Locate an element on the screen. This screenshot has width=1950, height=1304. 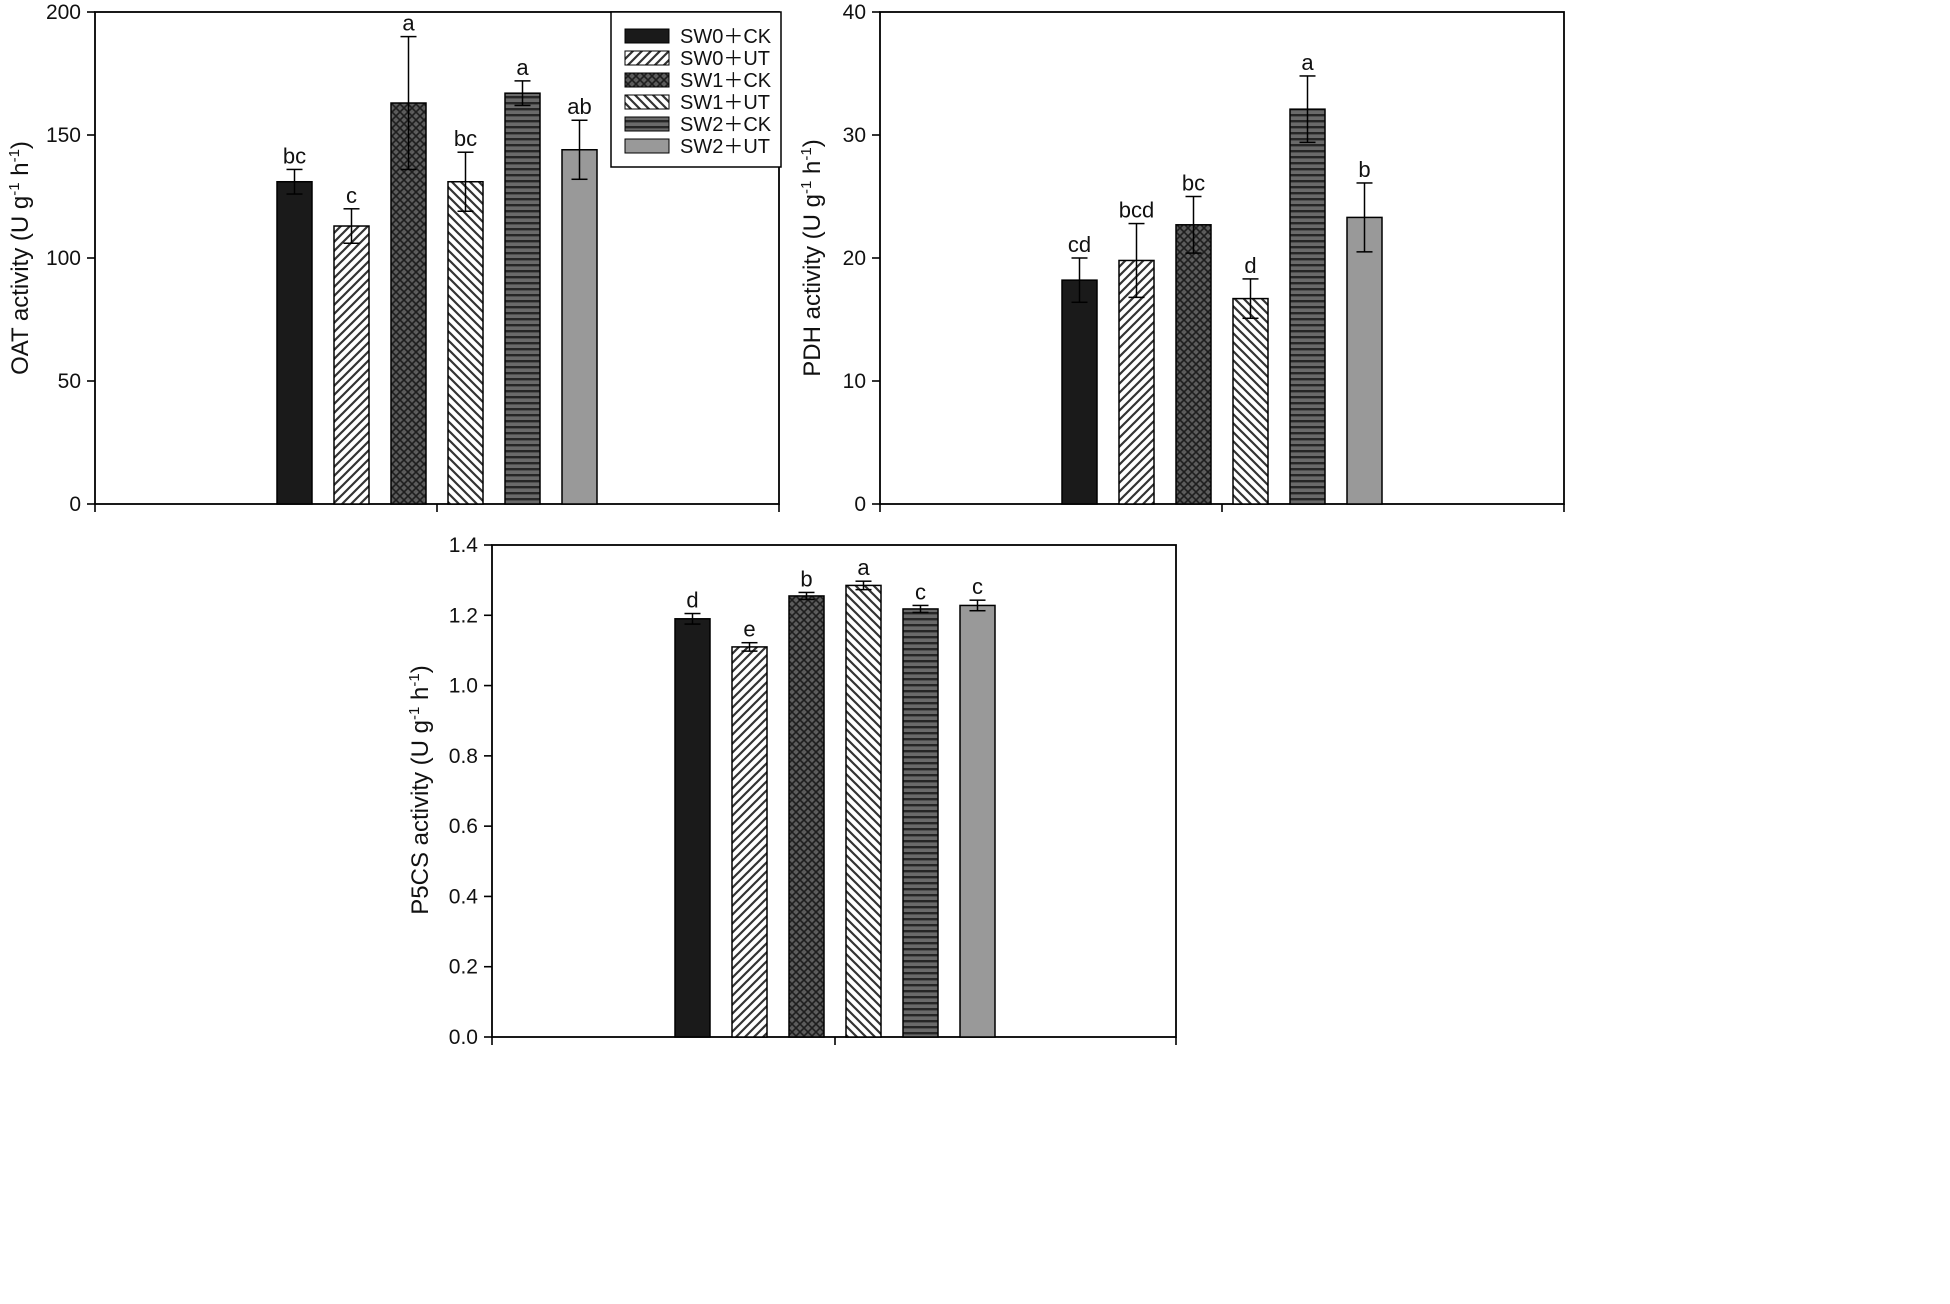
p5cs-plot-frame is located at coordinates (834, 791).